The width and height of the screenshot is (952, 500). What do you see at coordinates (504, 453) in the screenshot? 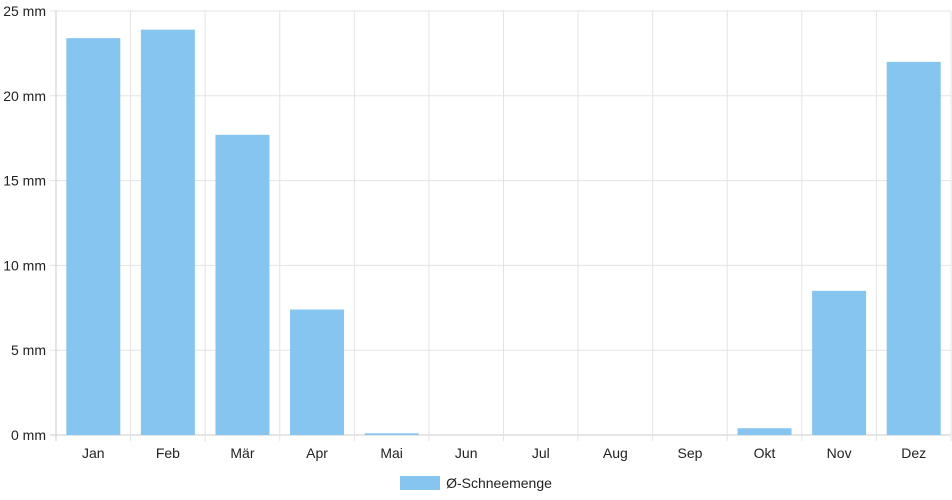
I see `x-axis-ticks: Jan Feb Mär Apr Mai Jun Jul Aug Sep Okt Nov Dez` at bounding box center [504, 453].